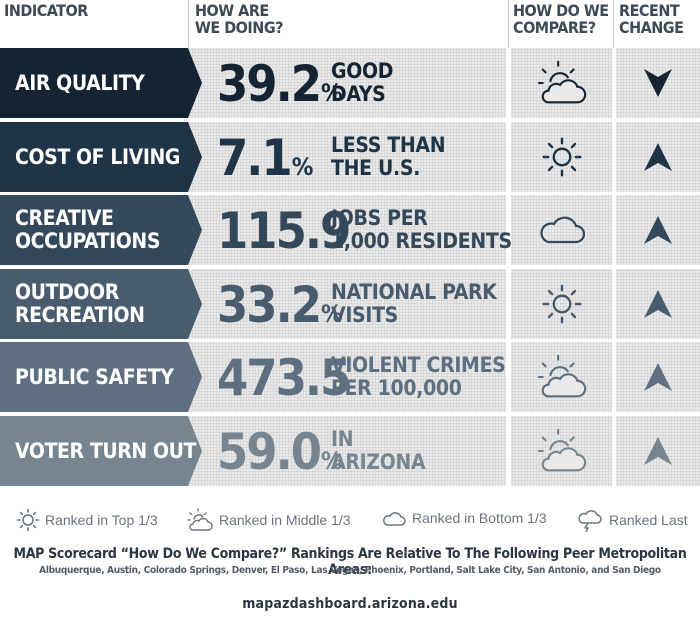  Describe the element at coordinates (101, 230) in the screenshot. I see `indicator-label: CREATIVE OCCUPATIONS` at that location.